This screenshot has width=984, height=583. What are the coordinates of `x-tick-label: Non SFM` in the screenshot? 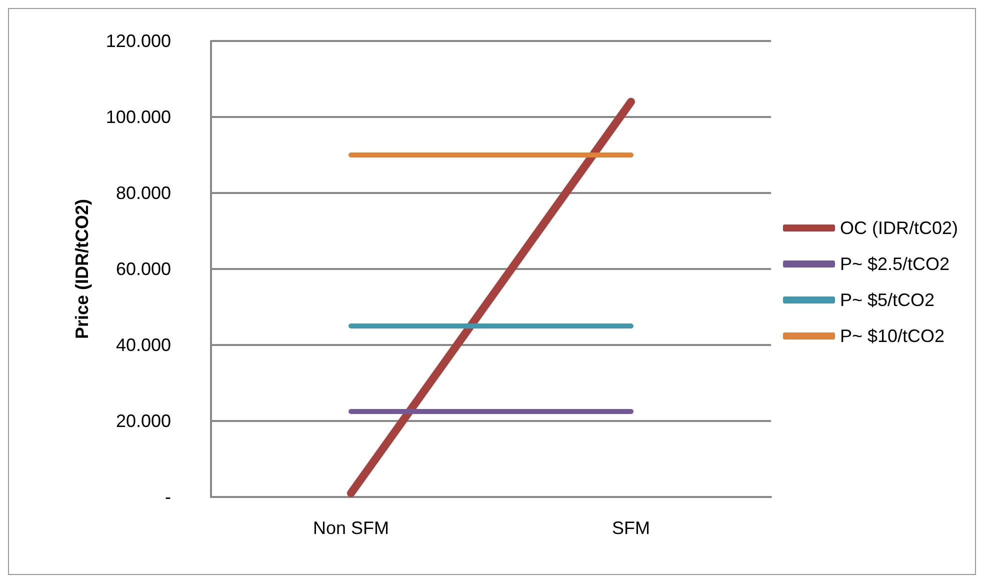 It's located at (351, 528).